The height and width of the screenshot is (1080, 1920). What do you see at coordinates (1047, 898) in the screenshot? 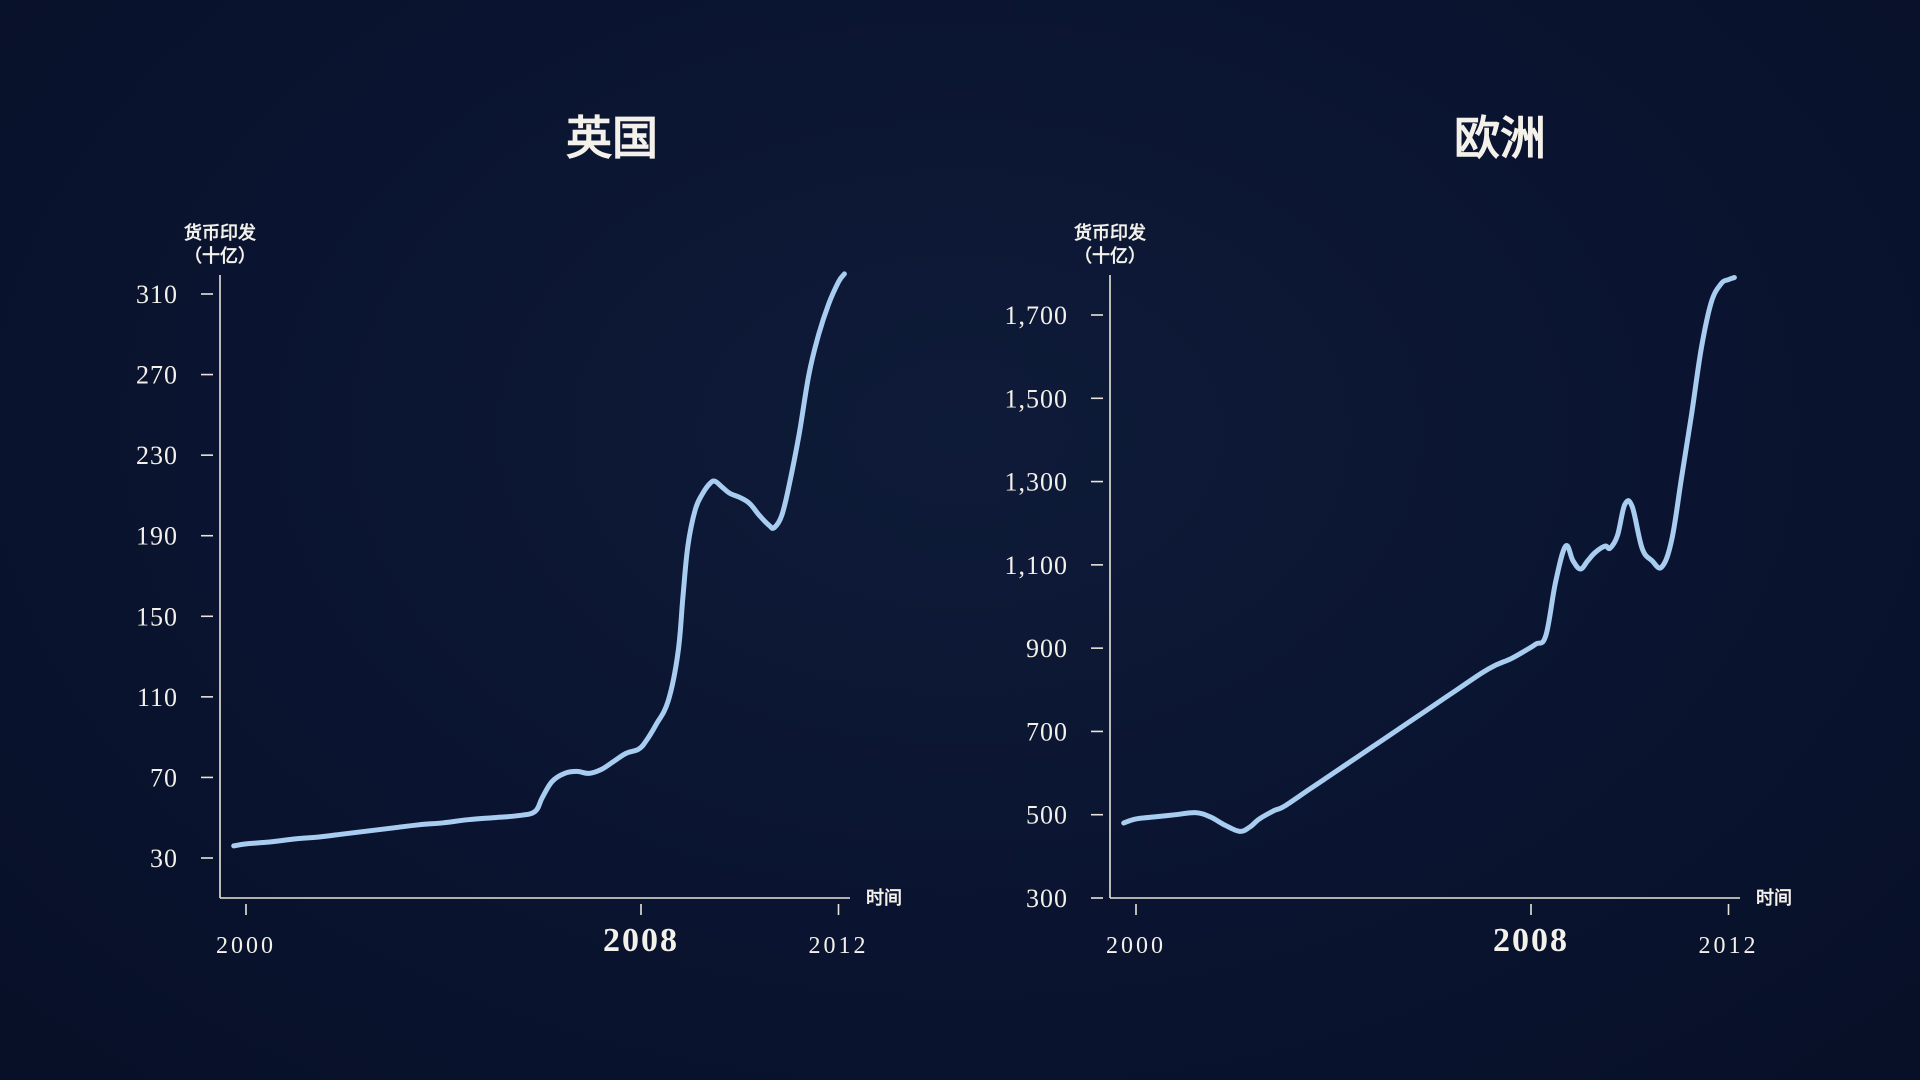
I see `y-tick-label: 300` at bounding box center [1047, 898].